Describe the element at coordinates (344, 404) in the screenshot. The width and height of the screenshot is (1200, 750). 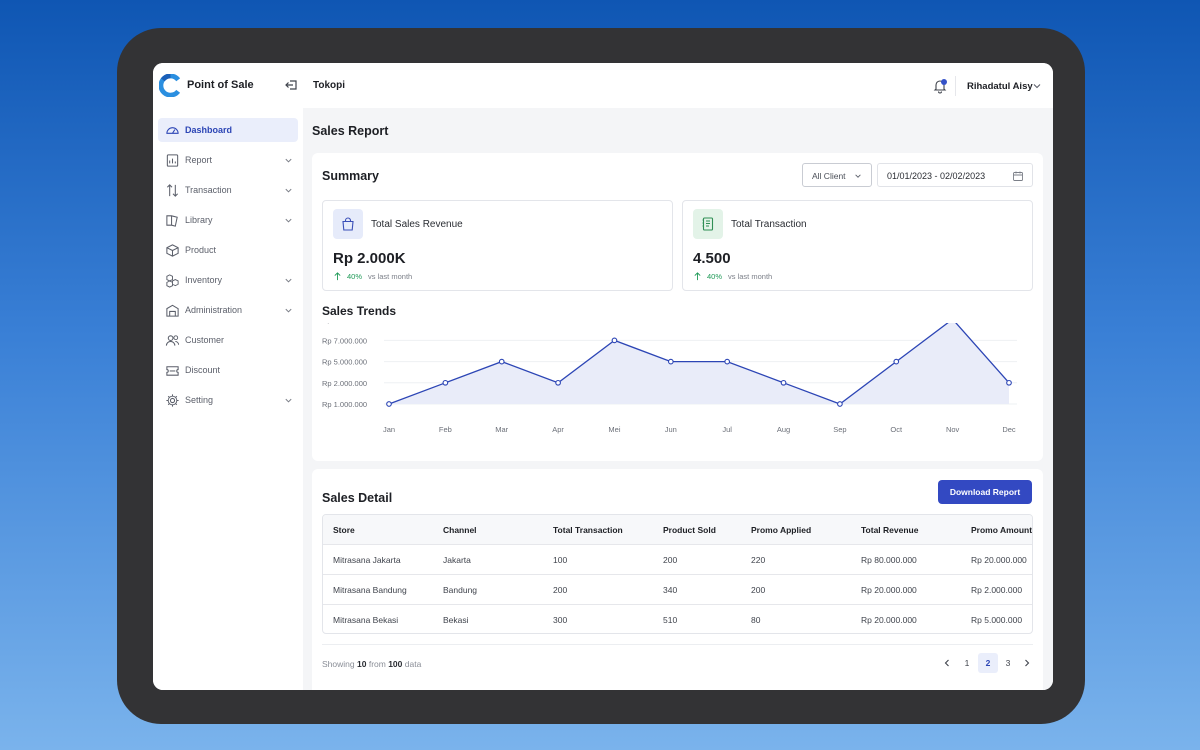
I see `y-tick-label: Rp 1.000.000` at that location.